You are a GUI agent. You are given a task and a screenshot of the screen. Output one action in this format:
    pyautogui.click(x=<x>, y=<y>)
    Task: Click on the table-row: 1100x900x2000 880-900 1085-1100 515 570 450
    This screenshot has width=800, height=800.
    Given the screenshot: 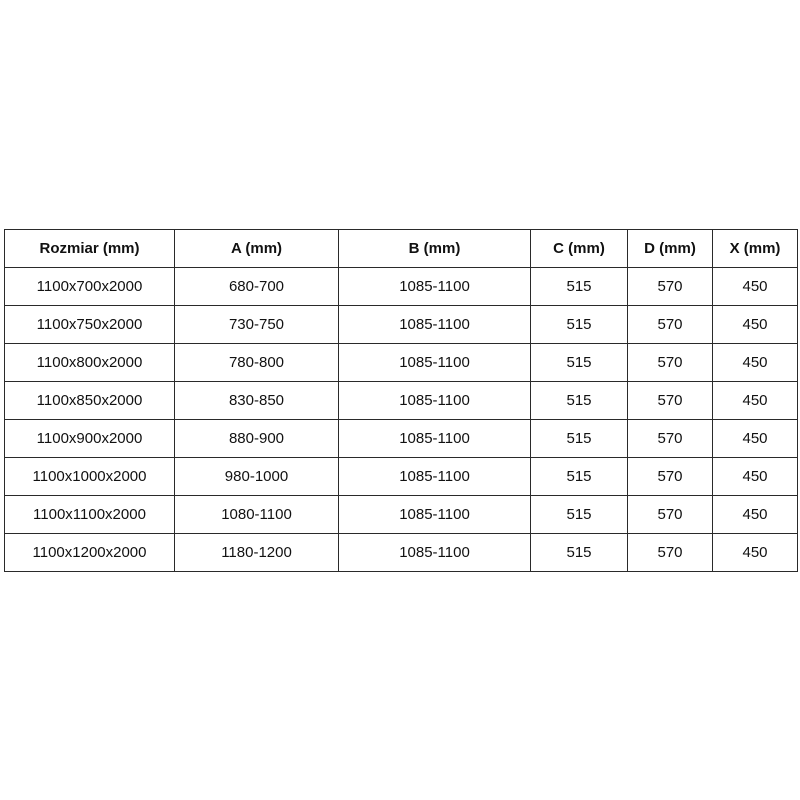 What is the action you would take?
    pyautogui.click(x=401, y=438)
    